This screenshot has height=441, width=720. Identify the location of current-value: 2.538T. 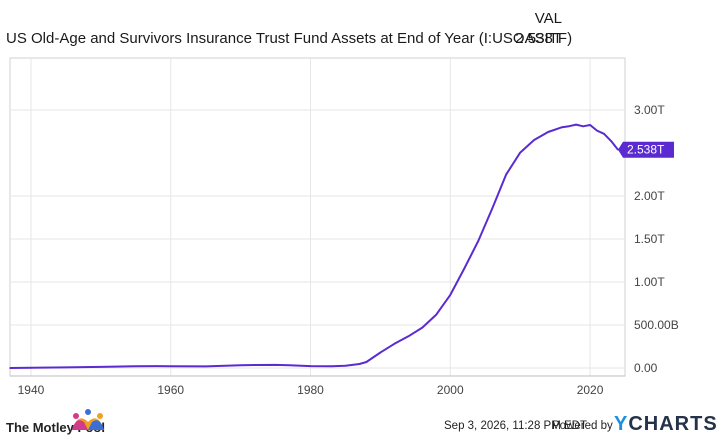
(538, 38).